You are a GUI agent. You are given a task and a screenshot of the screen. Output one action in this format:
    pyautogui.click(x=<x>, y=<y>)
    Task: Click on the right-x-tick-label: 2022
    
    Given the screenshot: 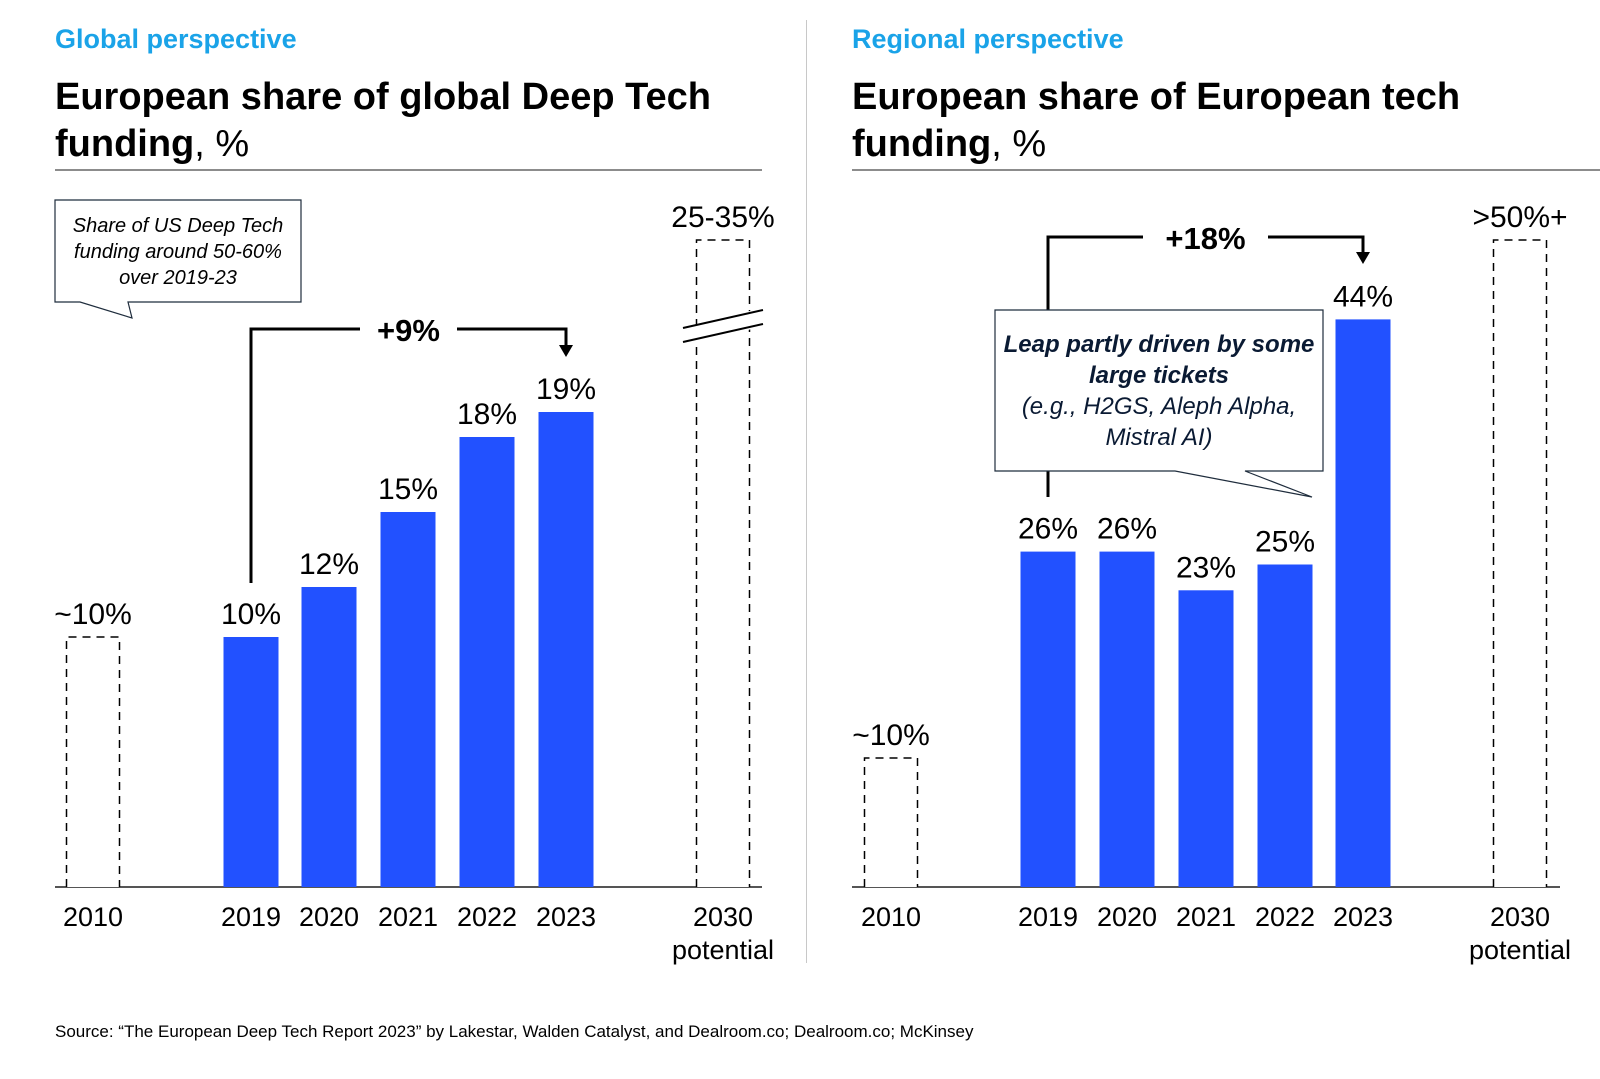 What is the action you would take?
    pyautogui.click(x=1285, y=917)
    